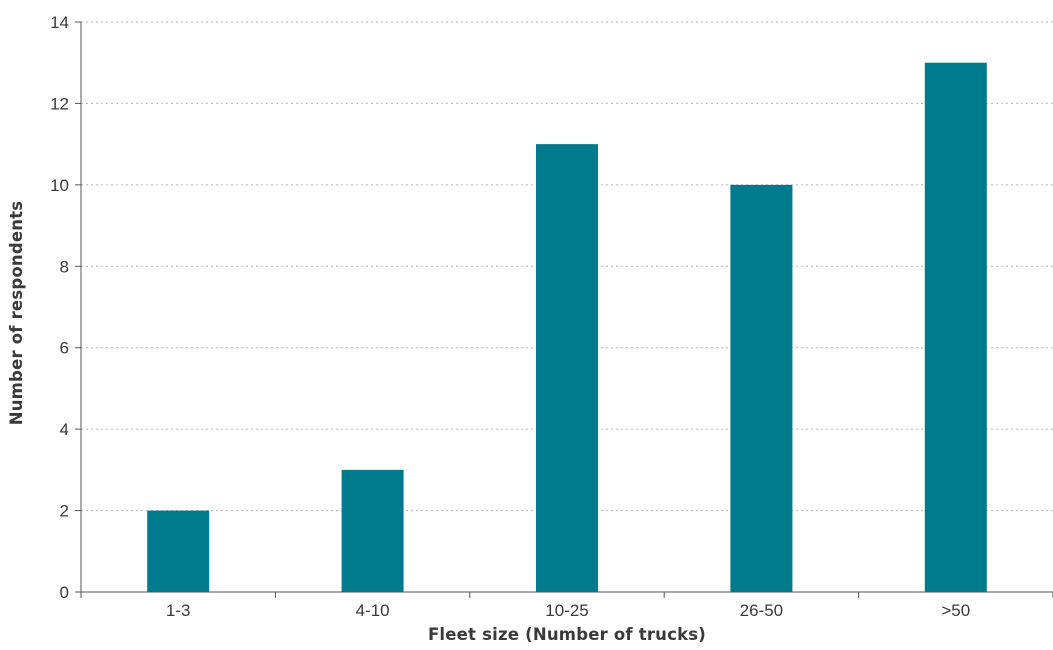  What do you see at coordinates (373, 610) in the screenshot?
I see `x-tick-label-4-10: 4-10` at bounding box center [373, 610].